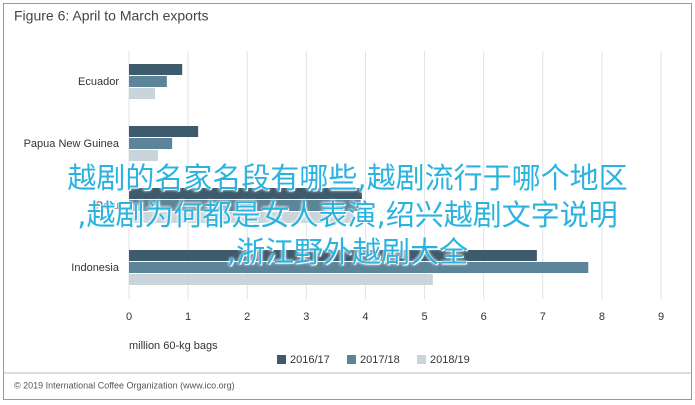 The image size is (695, 405). Describe the element at coordinates (95, 268) in the screenshot. I see `y-tick-label: Indonesia` at that location.